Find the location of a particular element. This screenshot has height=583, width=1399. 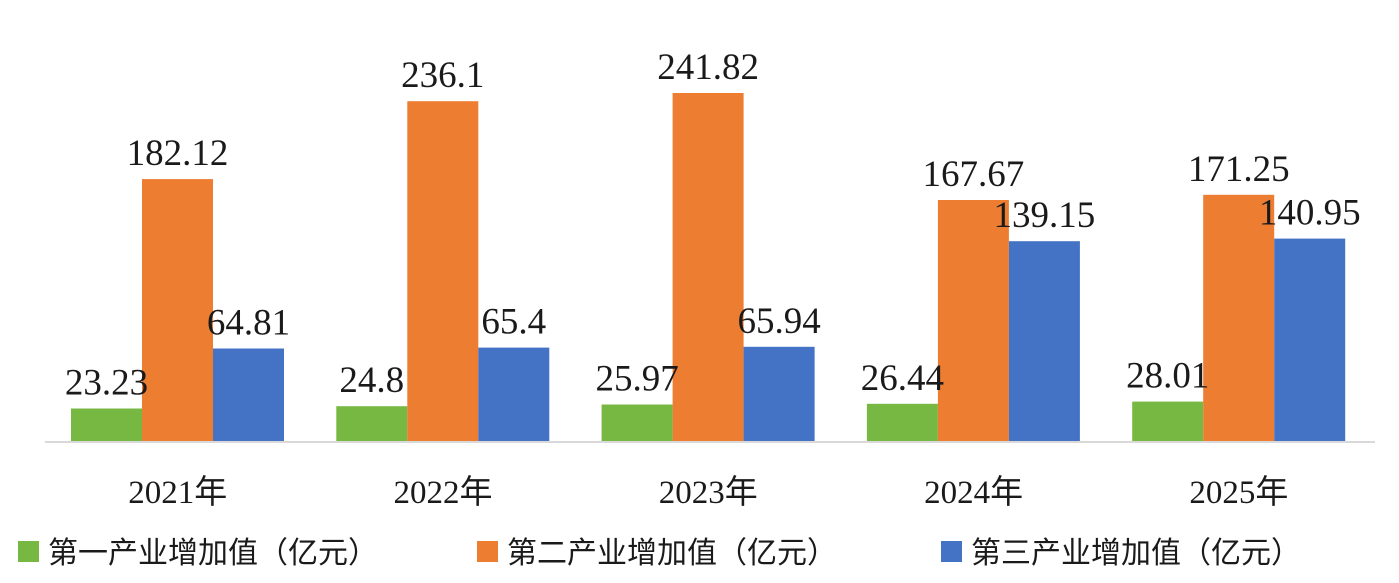

bar-s1-2022年 is located at coordinates (372, 424).